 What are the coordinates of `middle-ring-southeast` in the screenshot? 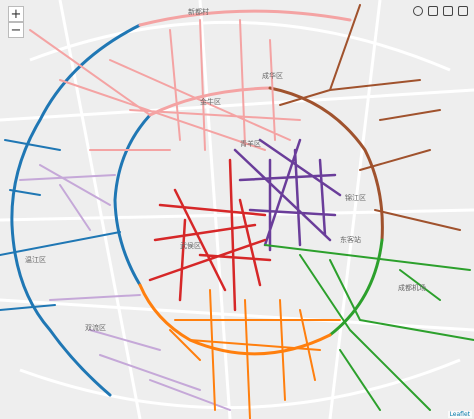 It's located at (356, 287).